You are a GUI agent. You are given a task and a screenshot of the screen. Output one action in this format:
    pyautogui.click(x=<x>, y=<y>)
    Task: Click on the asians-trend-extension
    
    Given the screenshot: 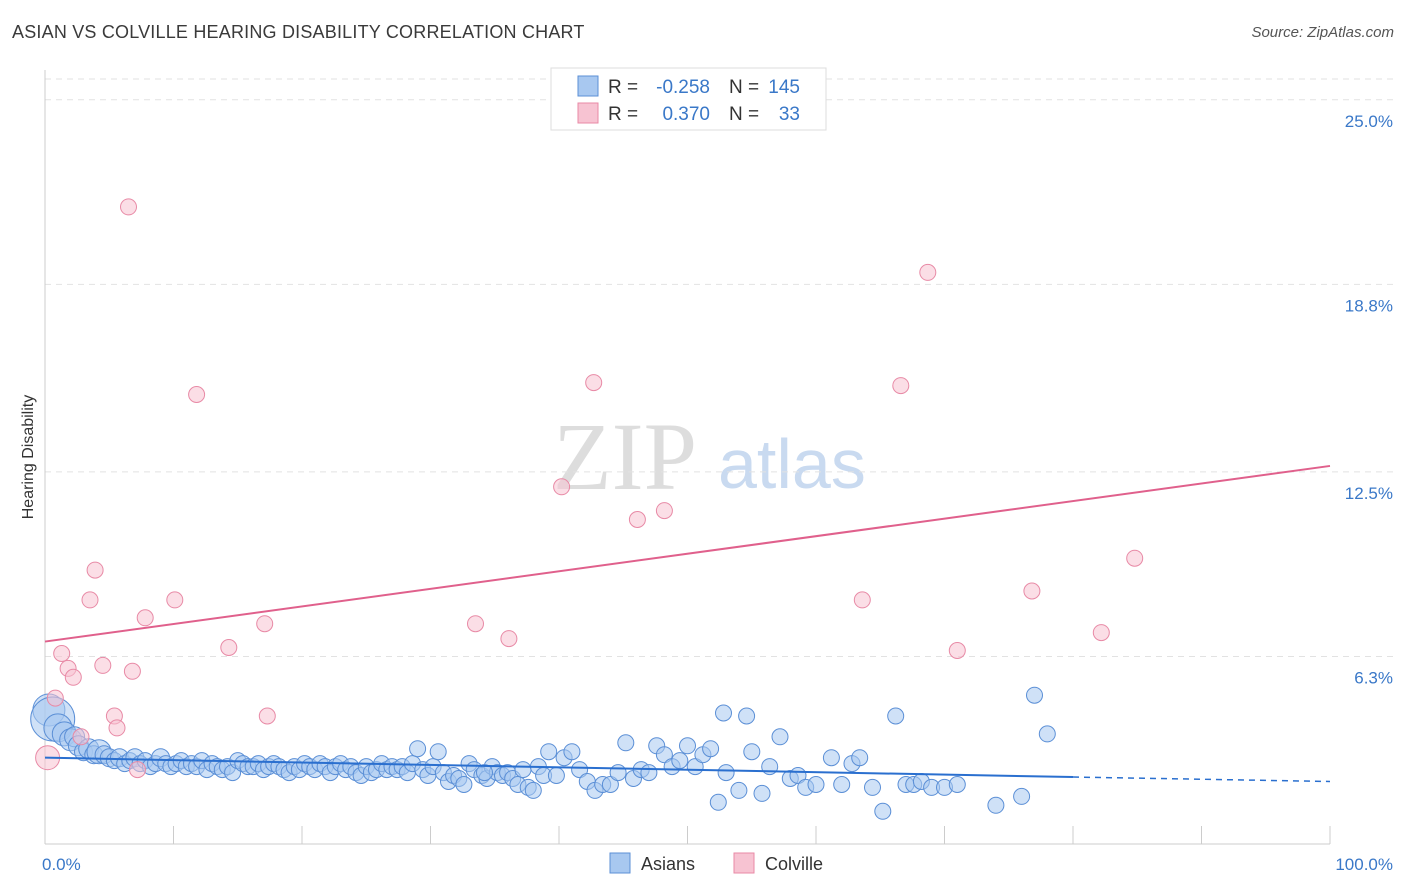 What is the action you would take?
    pyautogui.click(x=1201, y=779)
    